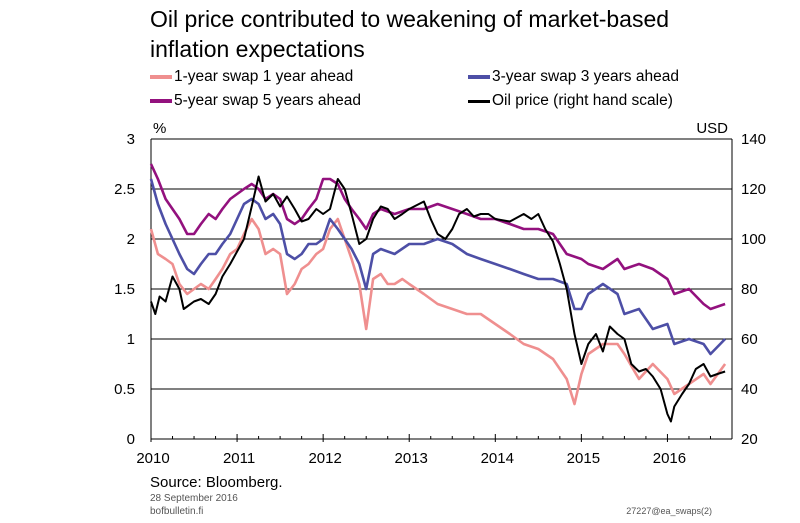  I want to click on legend-item-oil: Oil price (right hand scale), so click(570, 101).